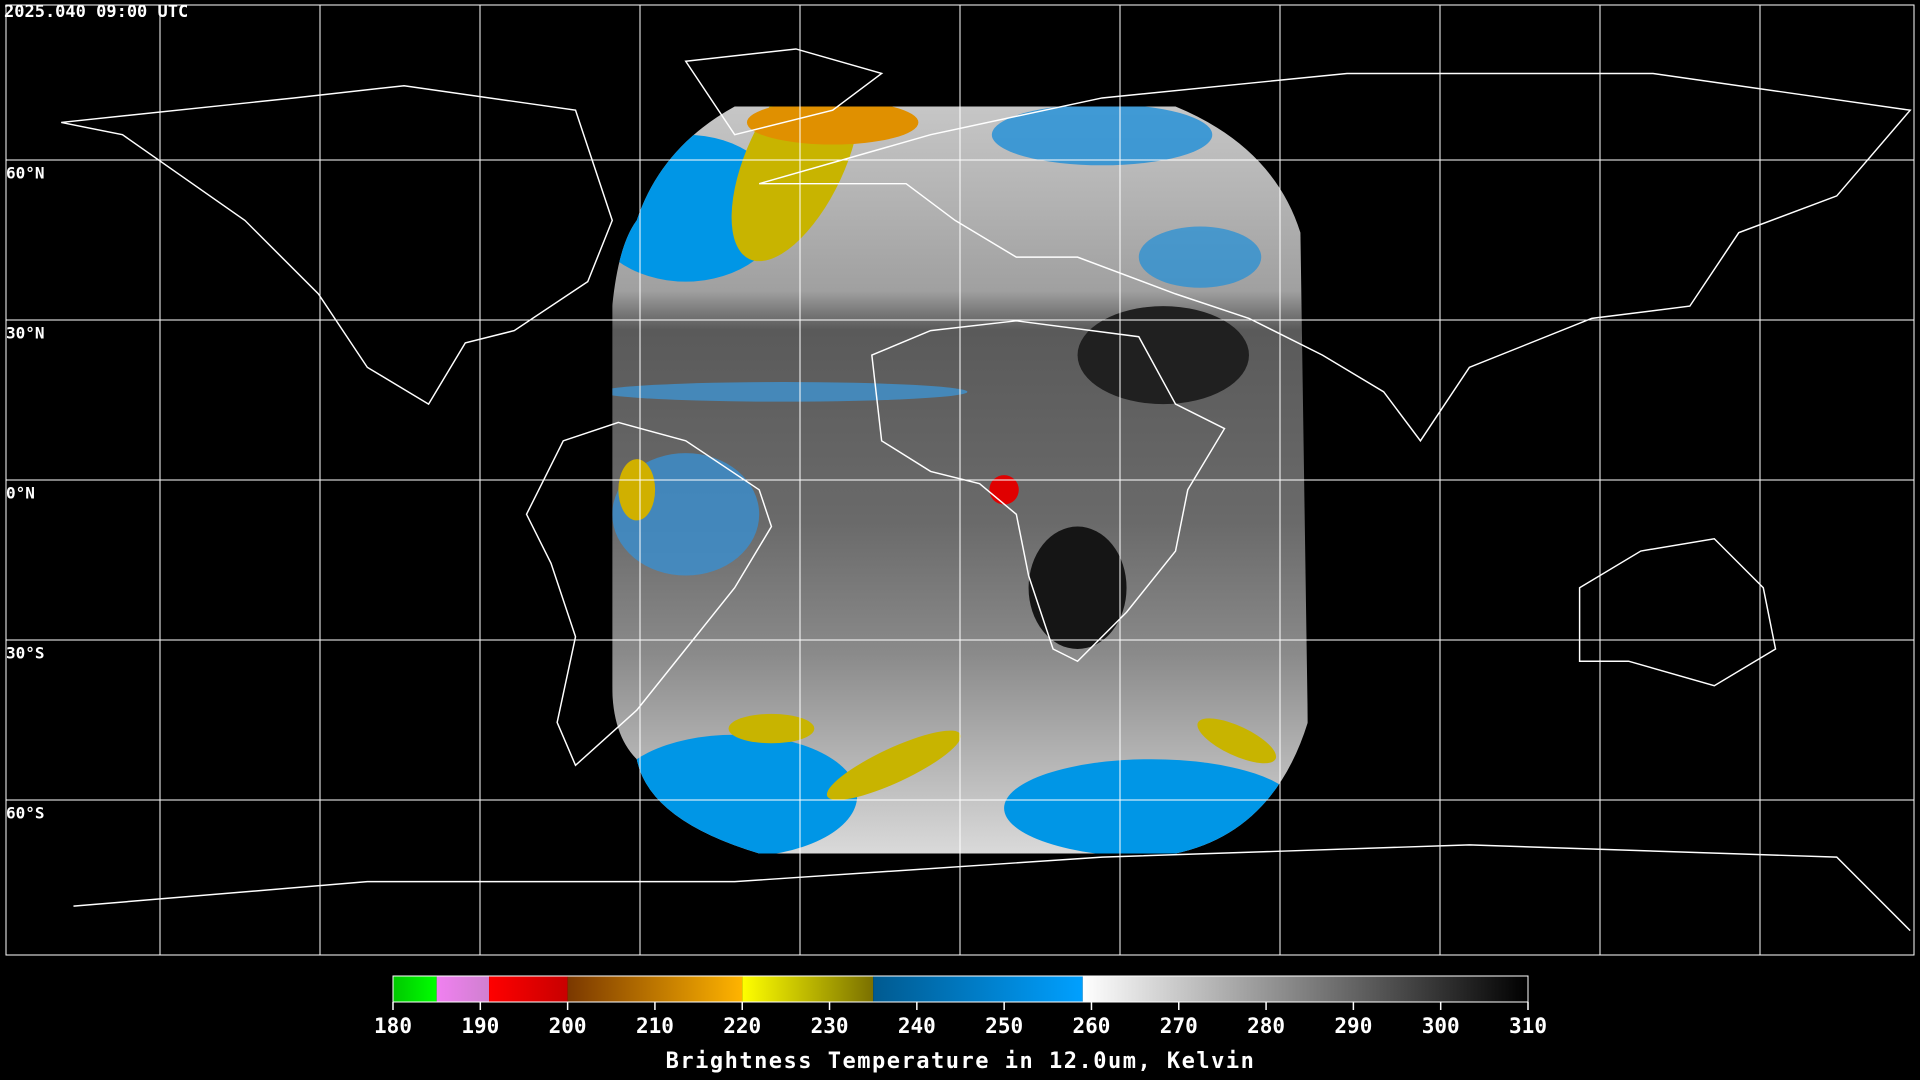  What do you see at coordinates (917, 1026) in the screenshot?
I see `colorbar-tick-label: 240` at bounding box center [917, 1026].